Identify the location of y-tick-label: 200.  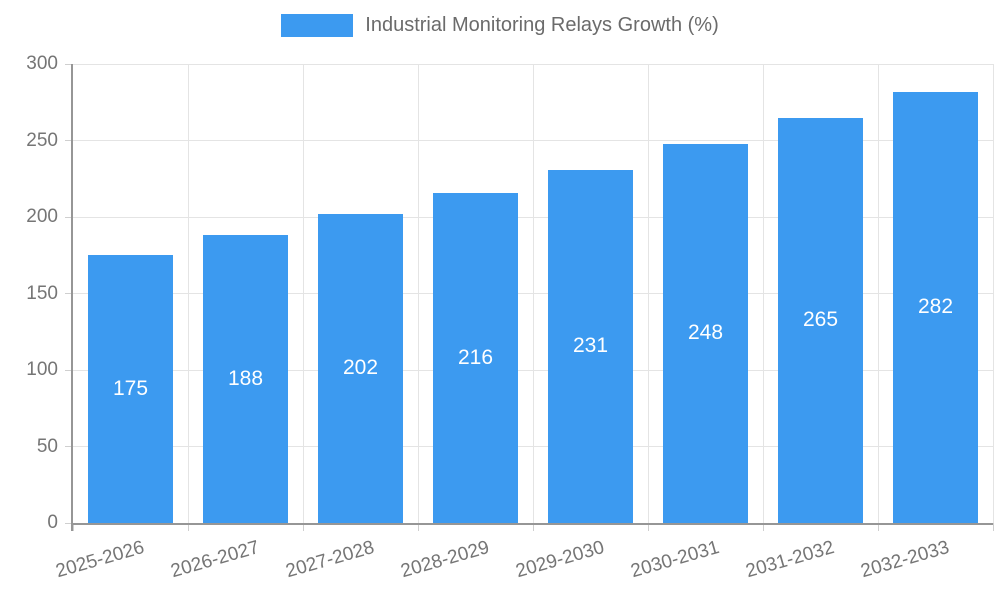
(42, 216).